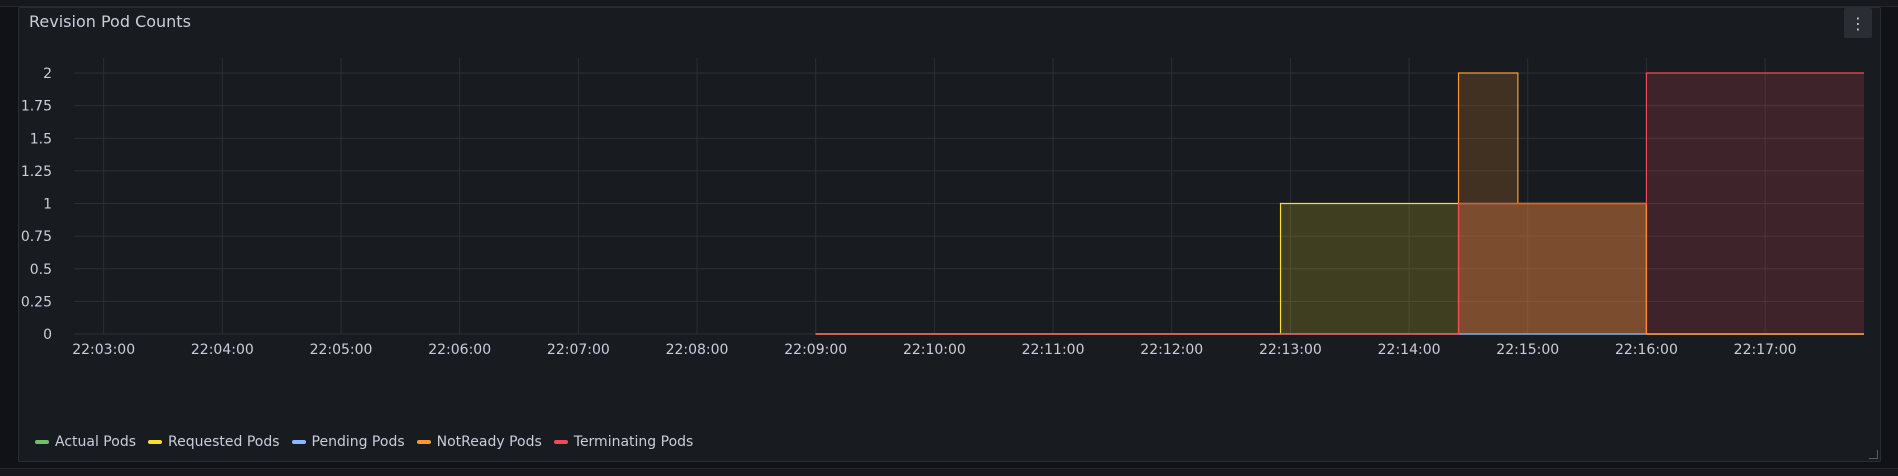  I want to click on x-tick-label: 22:12:00, so click(1171, 350).